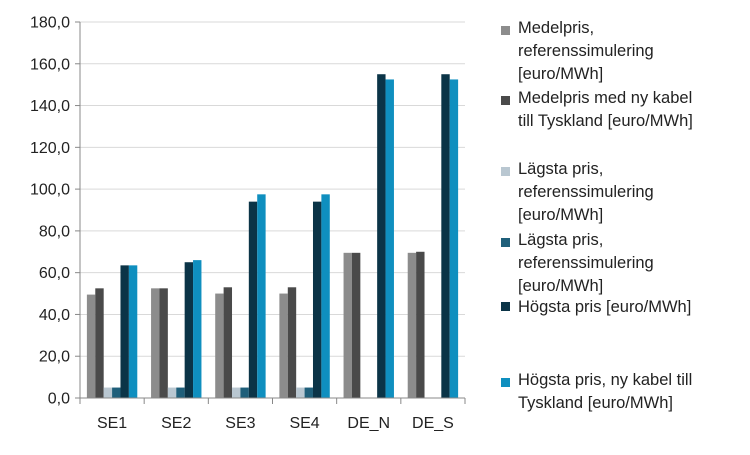 The height and width of the screenshot is (455, 750). I want to click on x-category-label: SE1, so click(112, 423).